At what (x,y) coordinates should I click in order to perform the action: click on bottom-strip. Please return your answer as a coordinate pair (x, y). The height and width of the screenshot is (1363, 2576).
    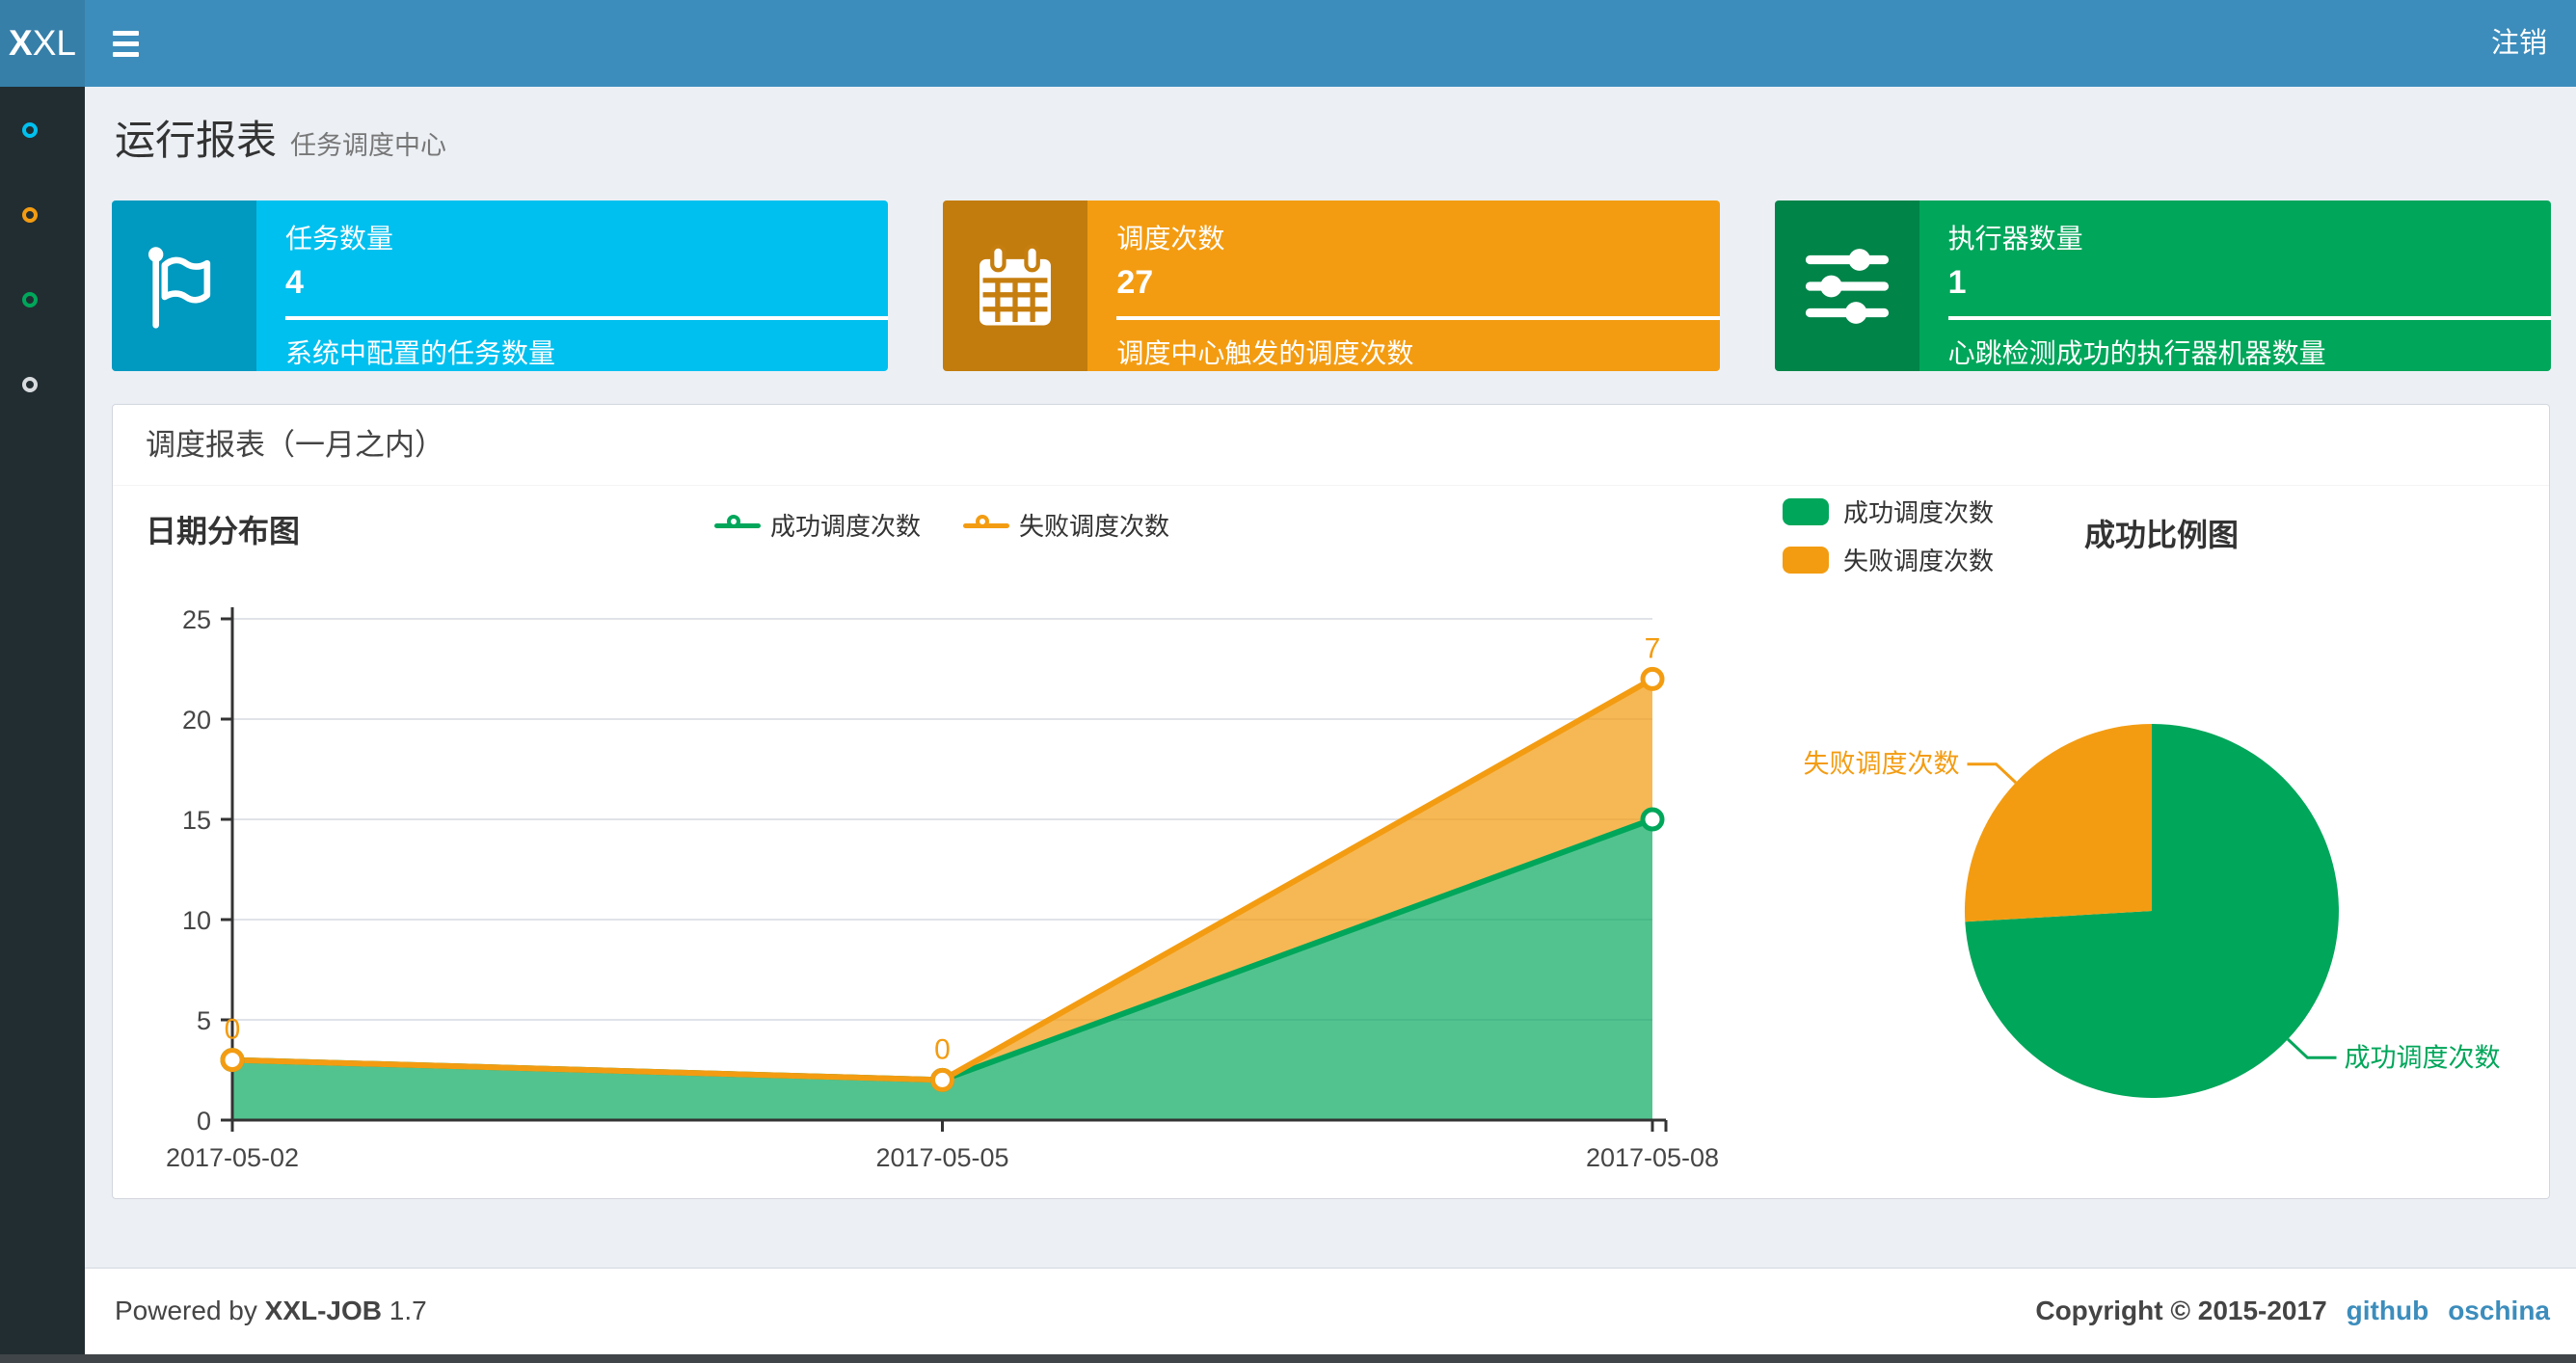
    Looking at the image, I should click on (1288, 1358).